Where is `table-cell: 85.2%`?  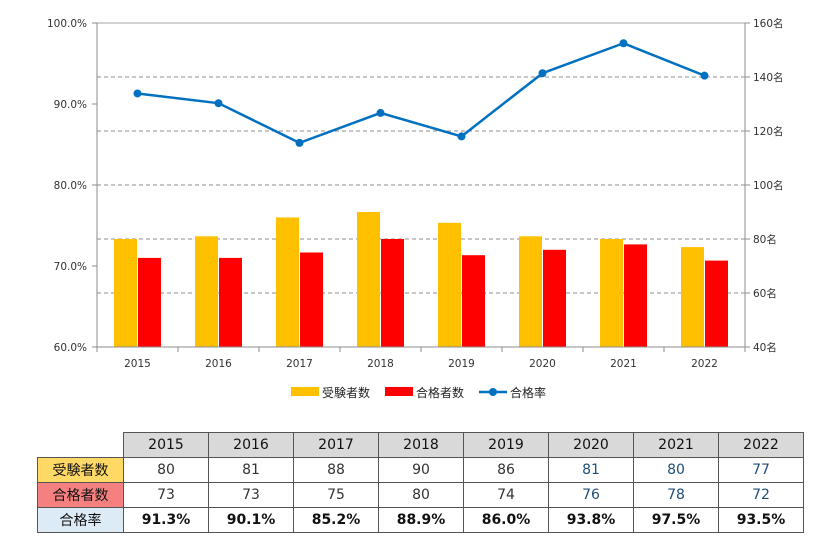 table-cell: 85.2% is located at coordinates (336, 520).